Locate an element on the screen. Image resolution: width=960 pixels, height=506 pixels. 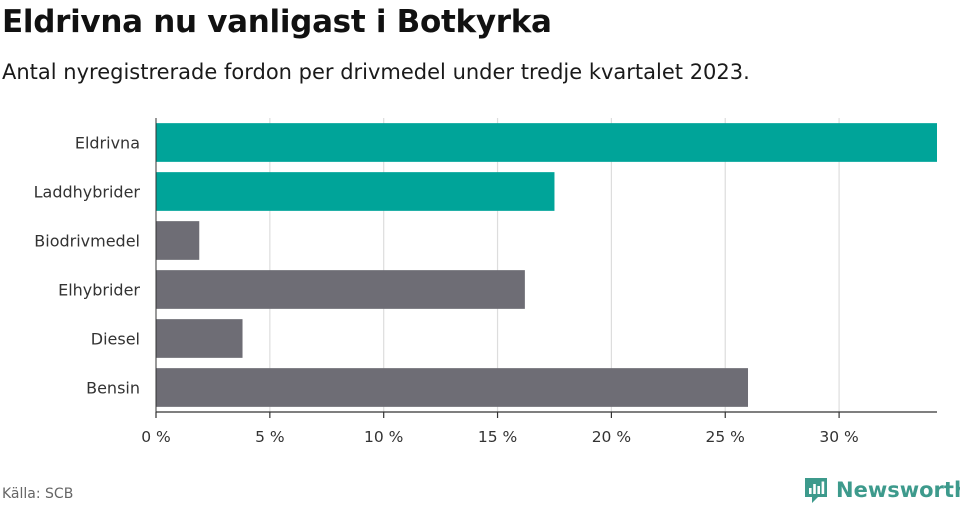
x-tick-label: 20 % is located at coordinates (611, 437).